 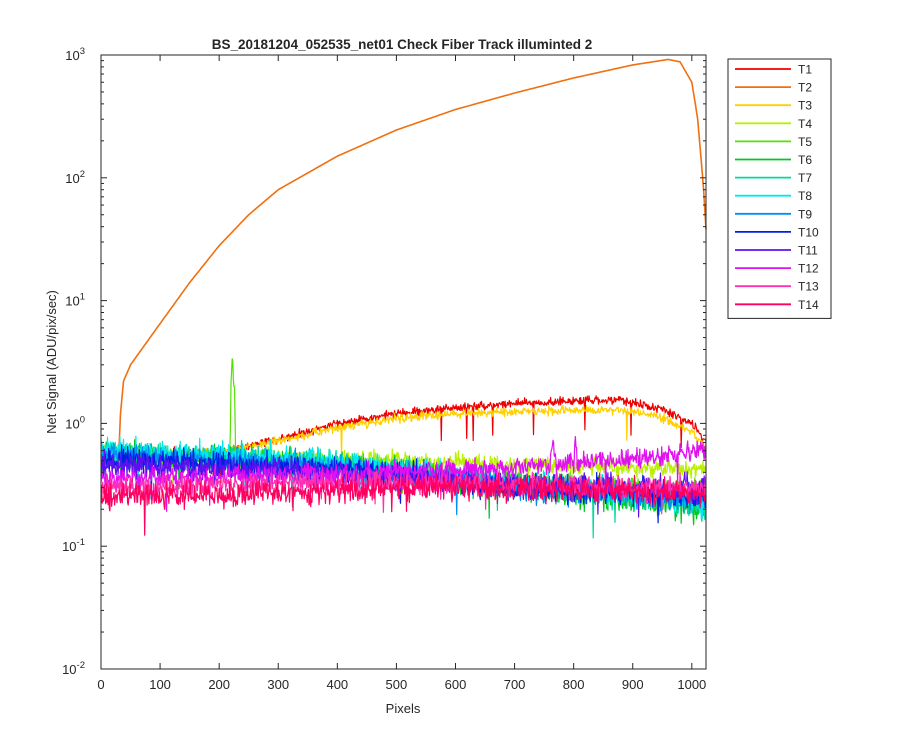 I want to click on legend-box, so click(x=779, y=188).